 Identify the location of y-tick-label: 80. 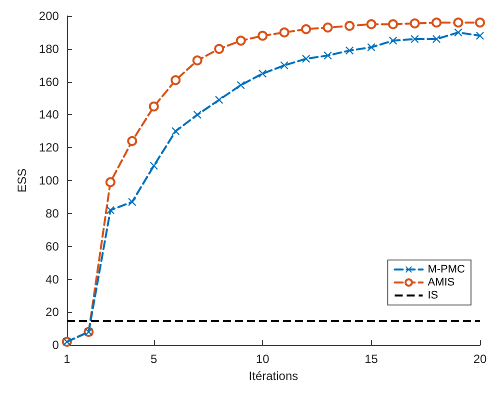
(53, 213).